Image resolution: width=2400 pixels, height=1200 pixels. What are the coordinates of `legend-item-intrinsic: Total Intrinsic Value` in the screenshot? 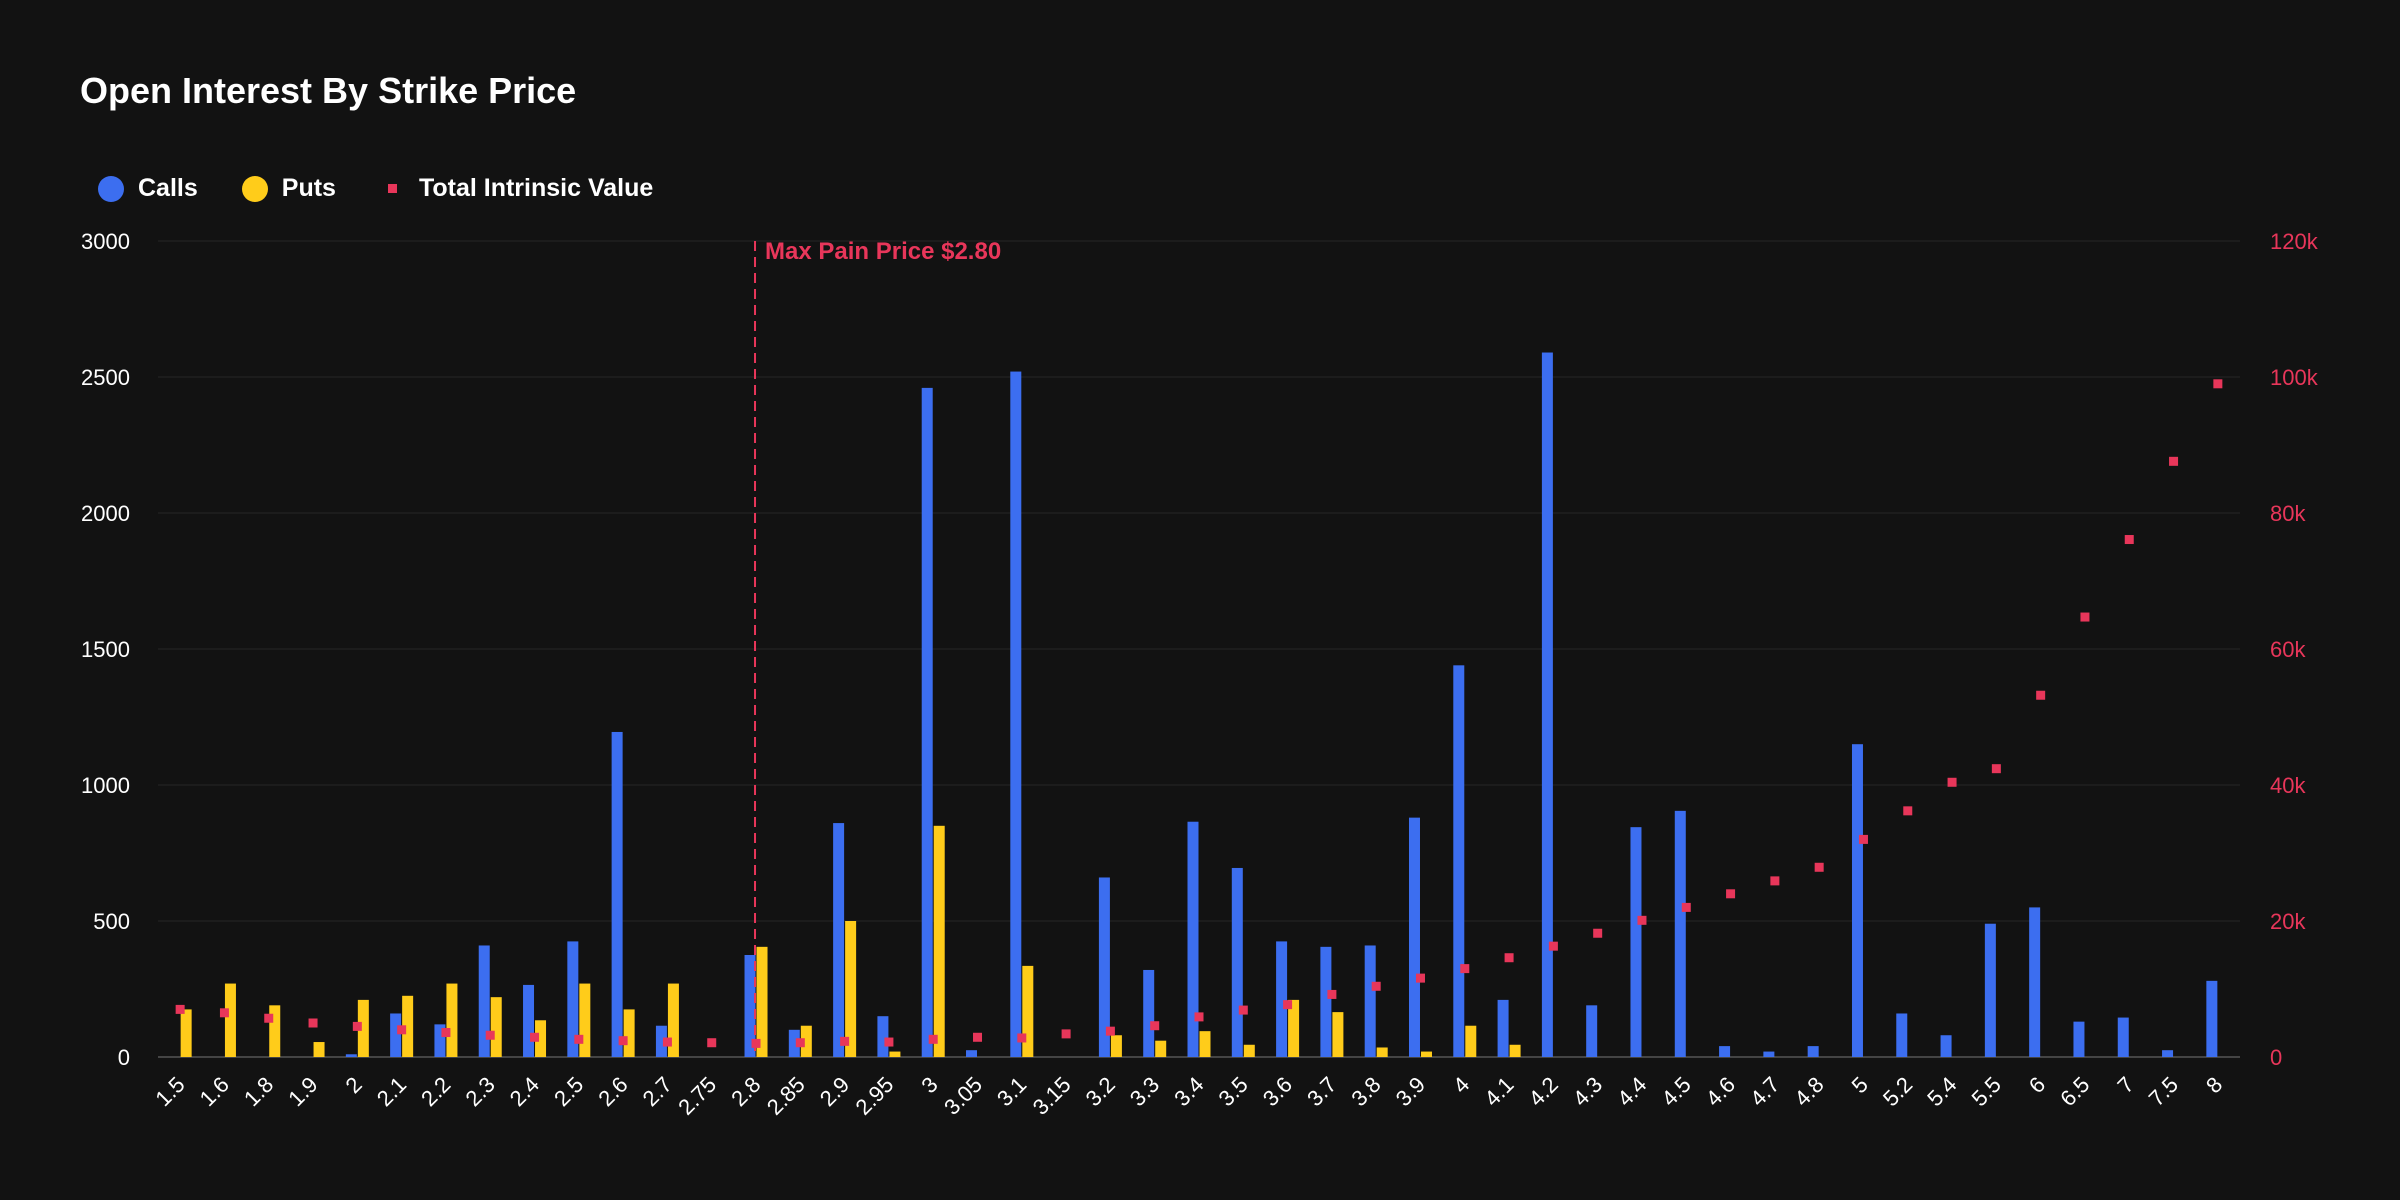 It's located at (516, 188).